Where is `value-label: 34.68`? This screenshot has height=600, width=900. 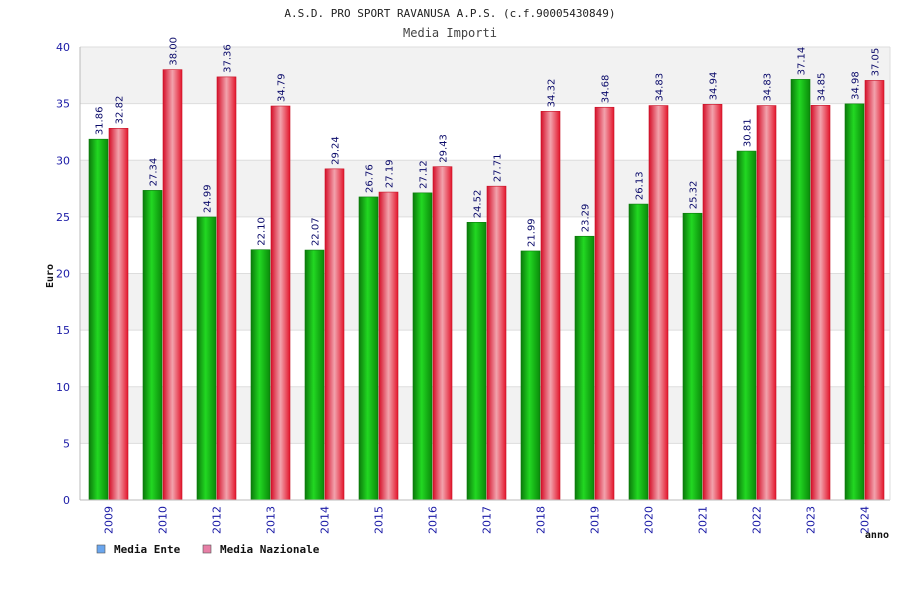
value-label: 34.68 is located at coordinates (606, 89).